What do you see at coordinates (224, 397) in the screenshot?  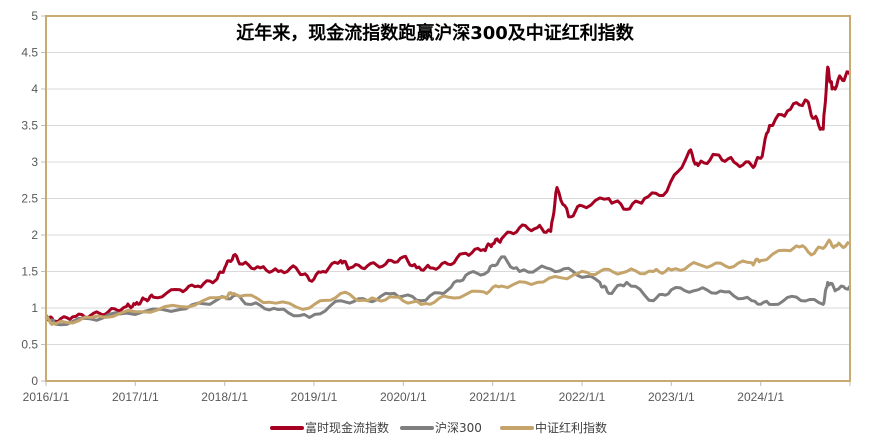 I see `x-tick-label: 2018/1/1` at bounding box center [224, 397].